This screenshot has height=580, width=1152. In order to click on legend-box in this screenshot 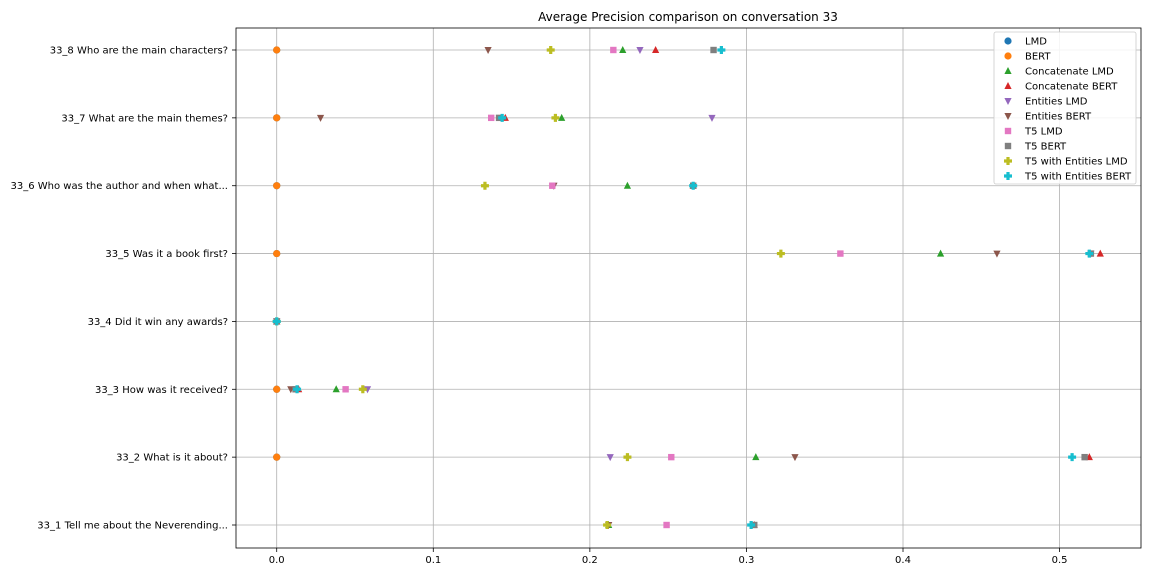, I will do `click(1065, 108)`.